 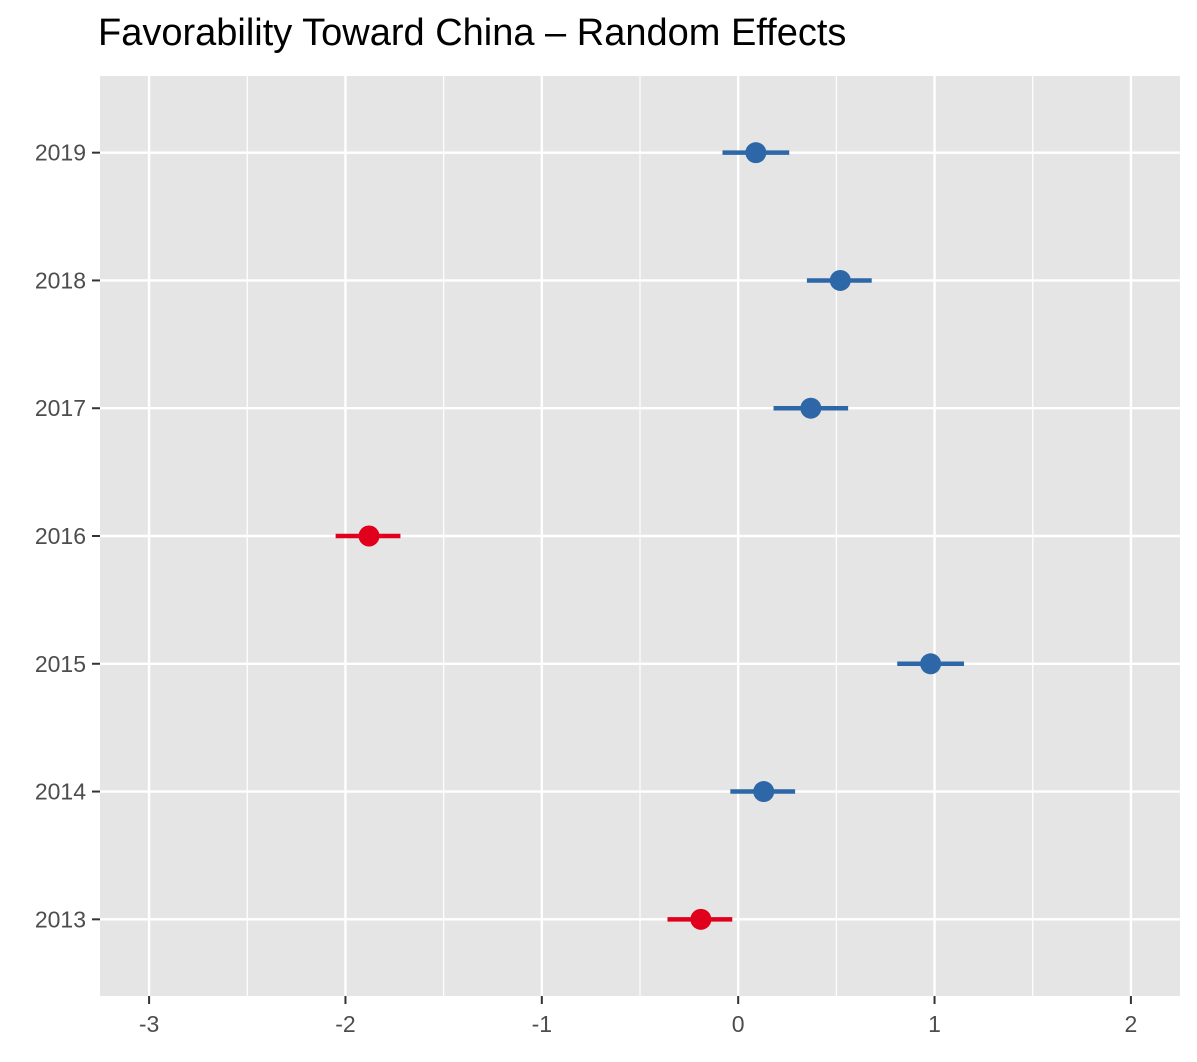 I want to click on x-tick-label: 2, so click(x=1131, y=1024).